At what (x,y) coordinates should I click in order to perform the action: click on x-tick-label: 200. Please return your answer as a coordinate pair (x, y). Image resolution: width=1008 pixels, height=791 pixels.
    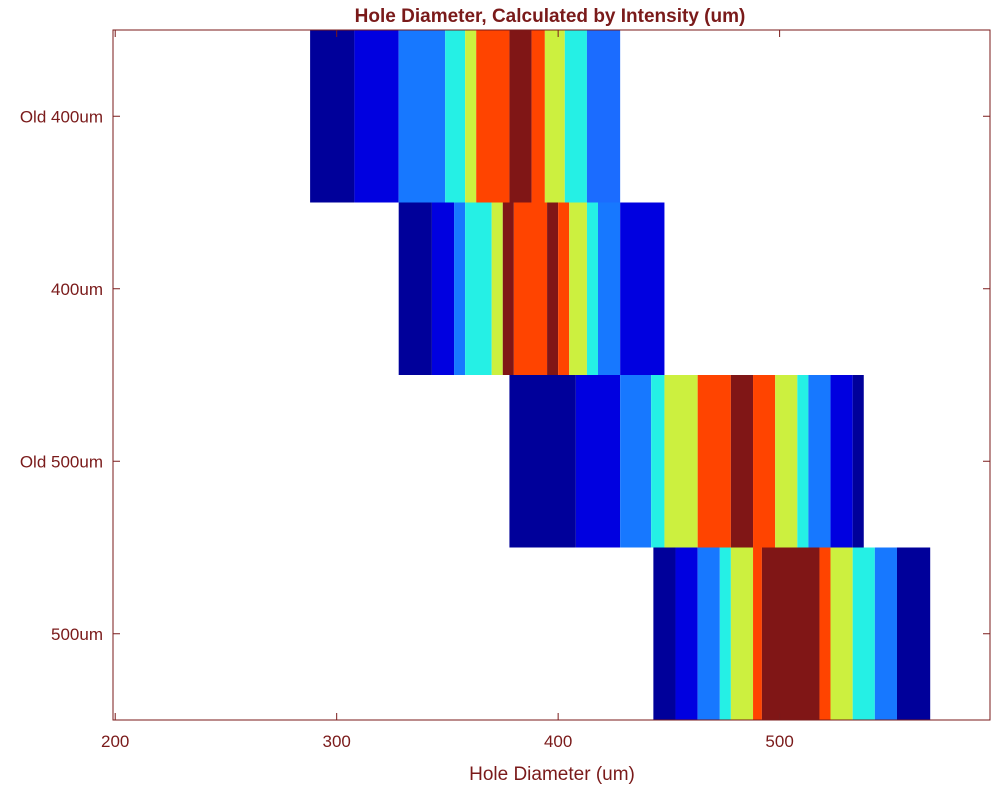
    Looking at the image, I should click on (115, 741).